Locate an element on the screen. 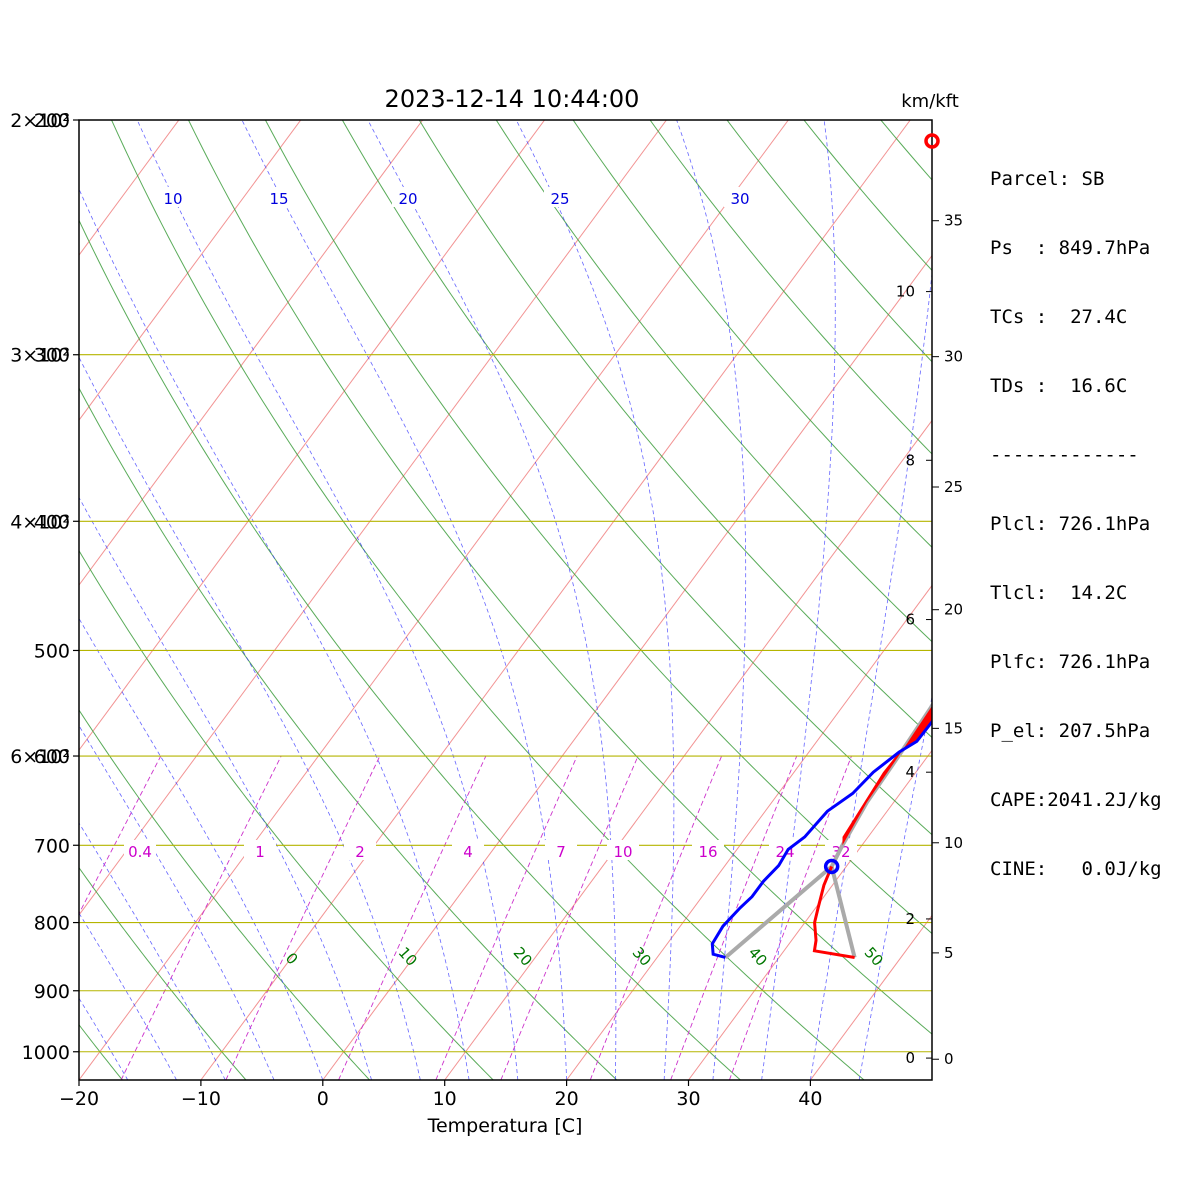  kft-tick-label: 35 is located at coordinates (953, 221).